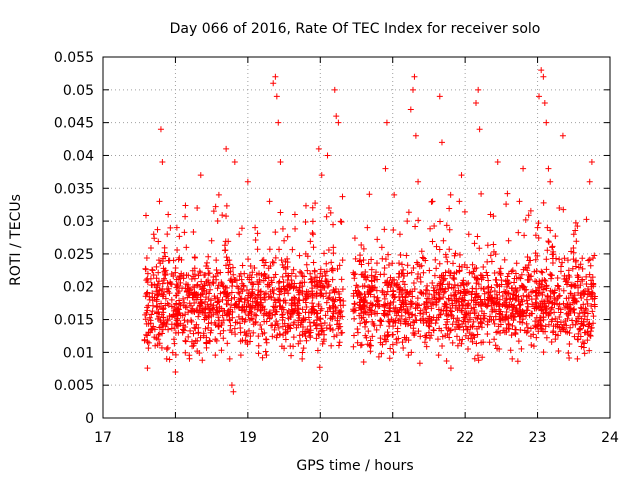 This screenshot has width=640, height=480. I want to click on y-tick-label: 0.03, so click(78, 222).